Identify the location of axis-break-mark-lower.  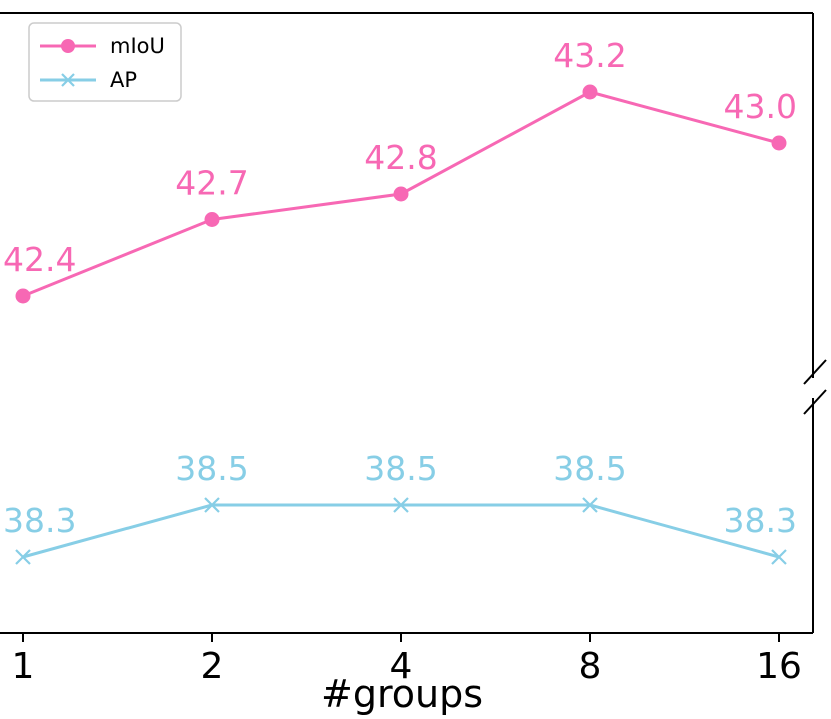
(815, 402).